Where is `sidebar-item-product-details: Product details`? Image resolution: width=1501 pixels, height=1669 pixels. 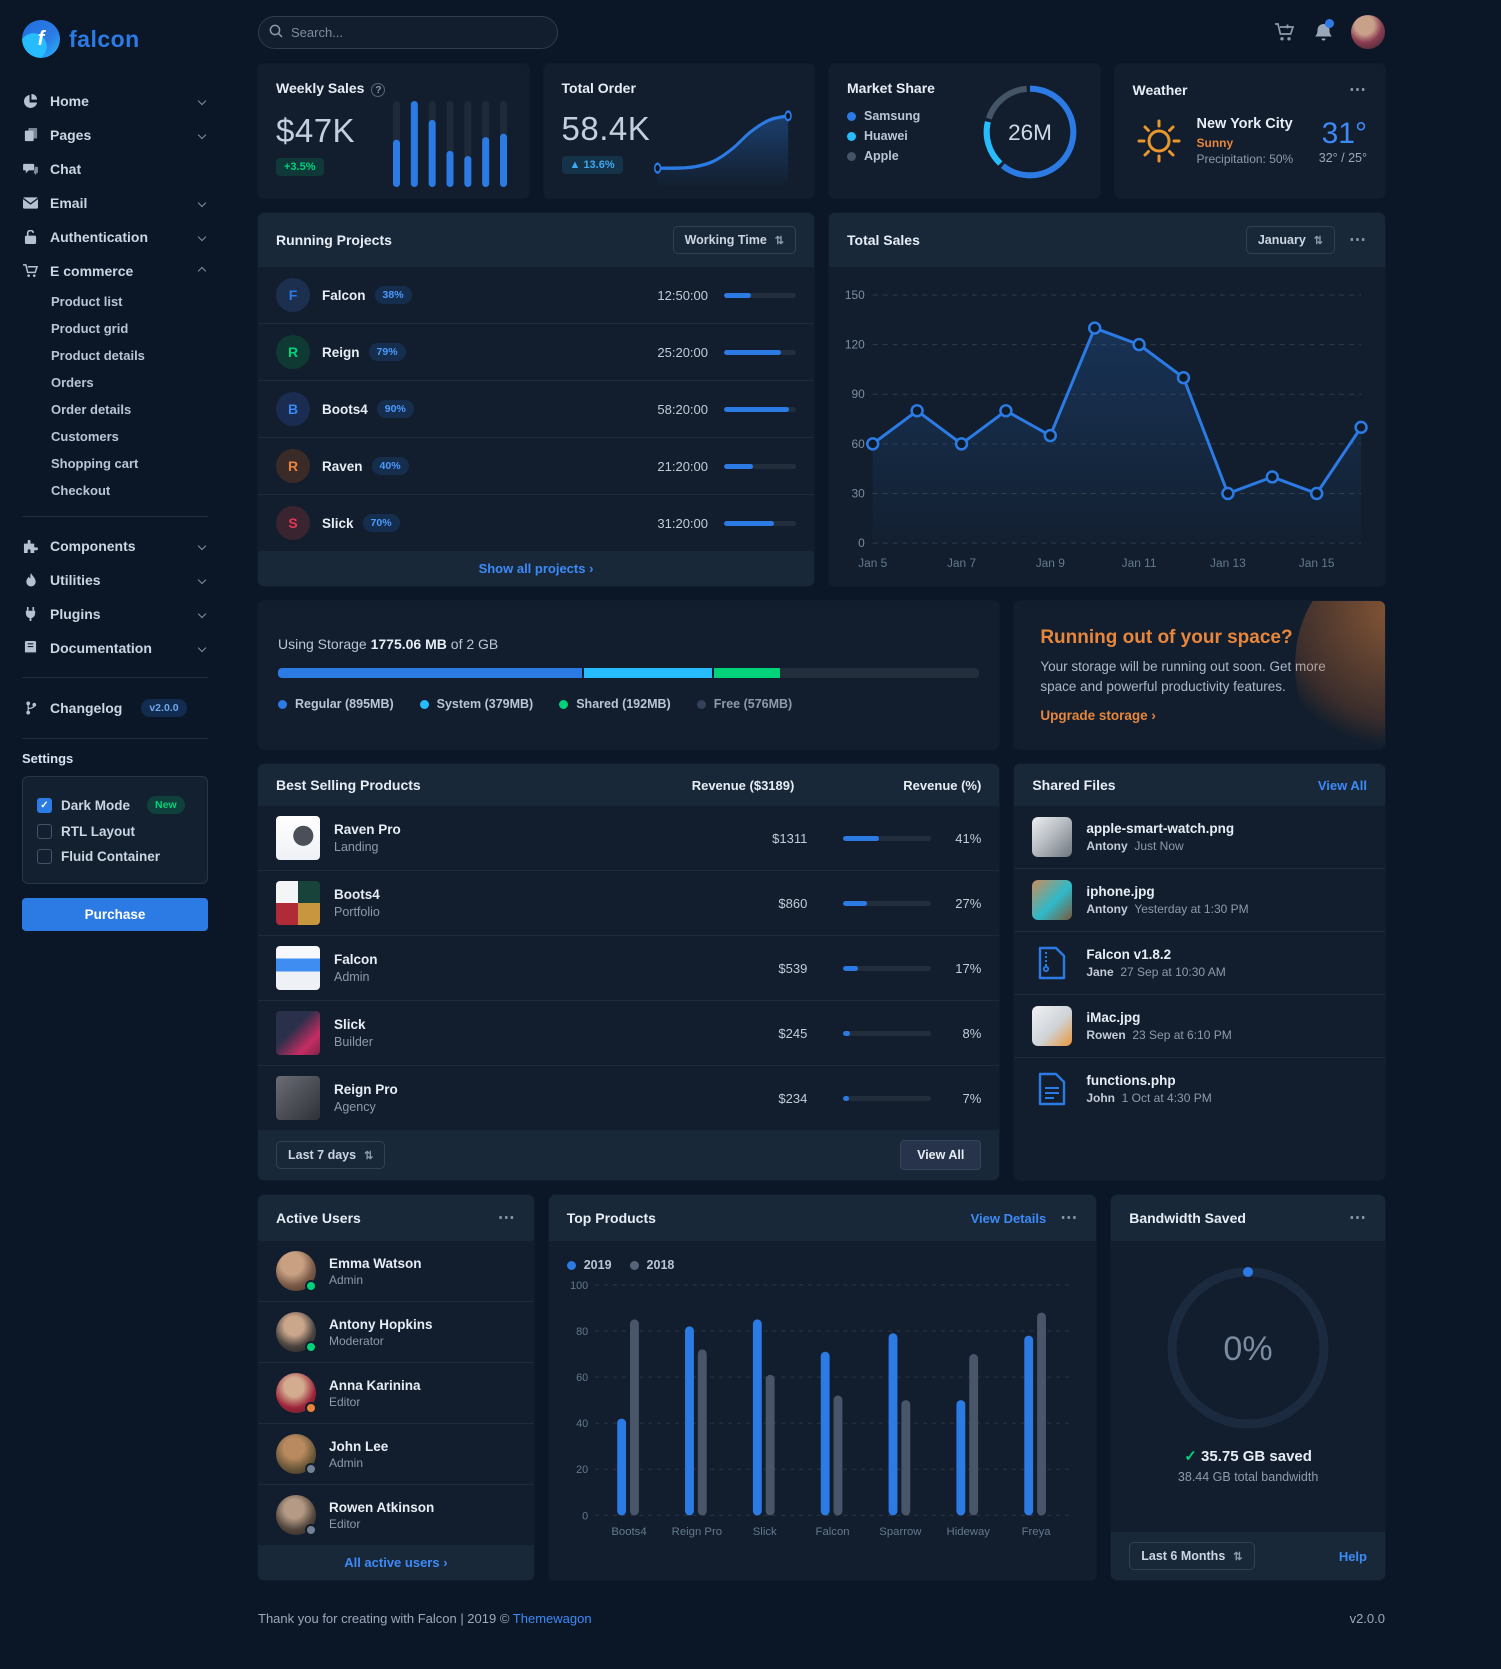 sidebar-item-product-details: Product details is located at coordinates (98, 355).